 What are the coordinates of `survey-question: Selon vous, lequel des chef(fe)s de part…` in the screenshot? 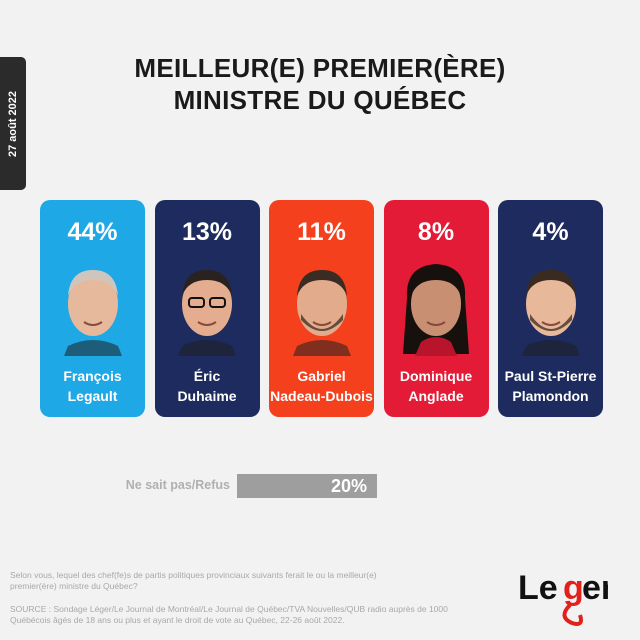 It's located at (193, 580).